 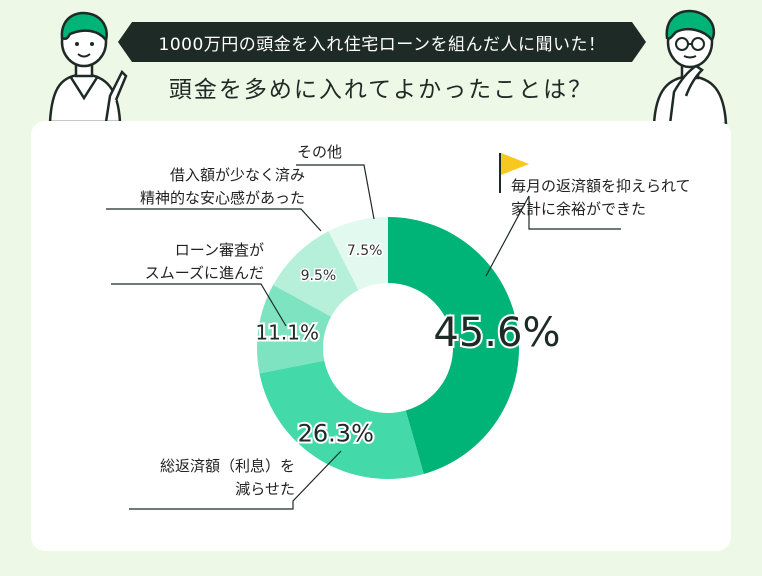 I want to click on percentage-labels: 45.6% 26.3% 11.1% 9.5% 7.5%, so click(x=407, y=345).